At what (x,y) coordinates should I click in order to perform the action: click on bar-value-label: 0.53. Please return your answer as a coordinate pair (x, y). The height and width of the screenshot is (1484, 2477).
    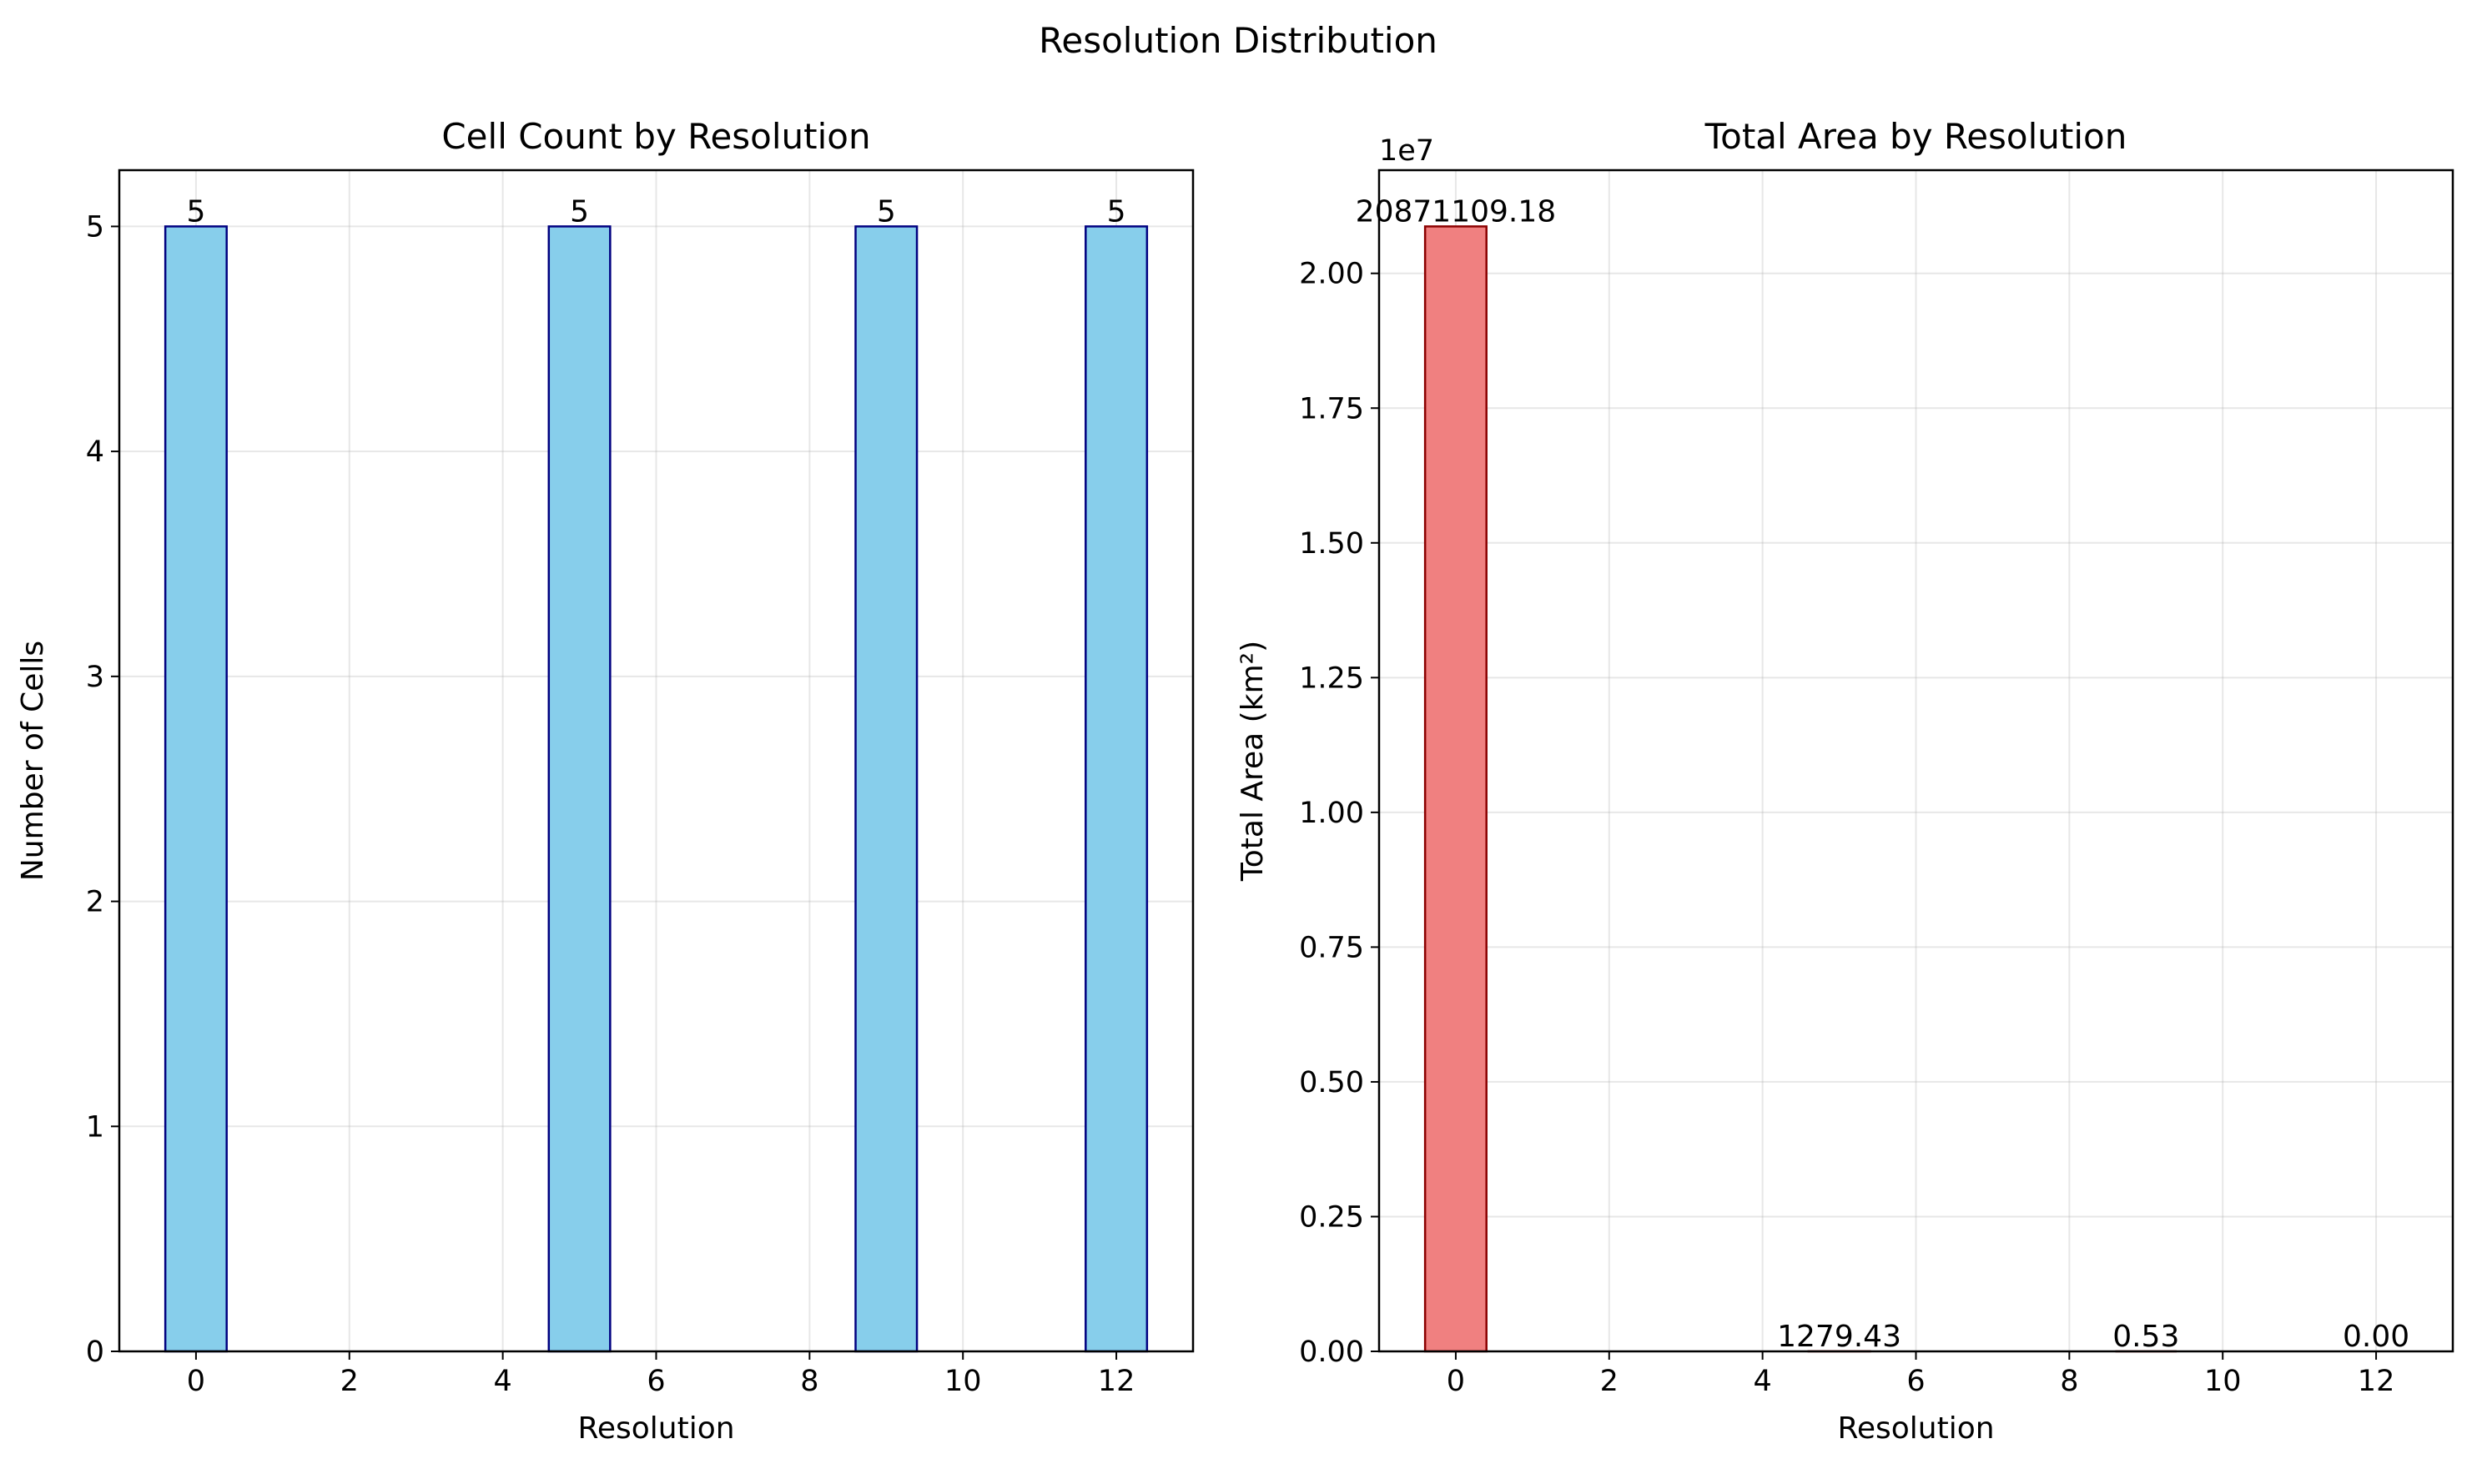
    Looking at the image, I should click on (2145, 1337).